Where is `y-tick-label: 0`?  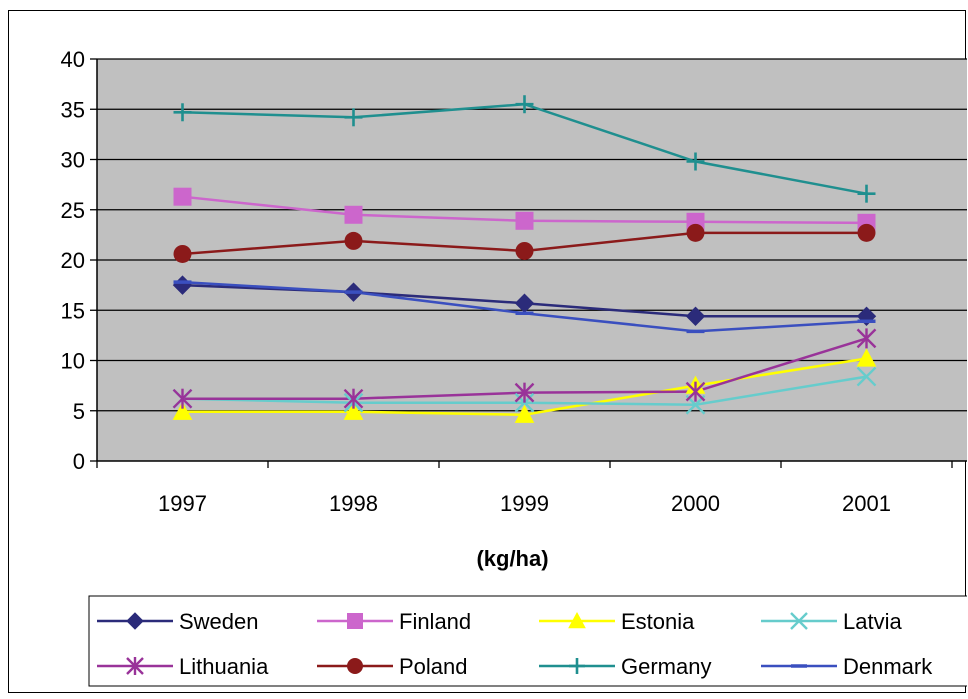 y-tick-label: 0 is located at coordinates (79, 461).